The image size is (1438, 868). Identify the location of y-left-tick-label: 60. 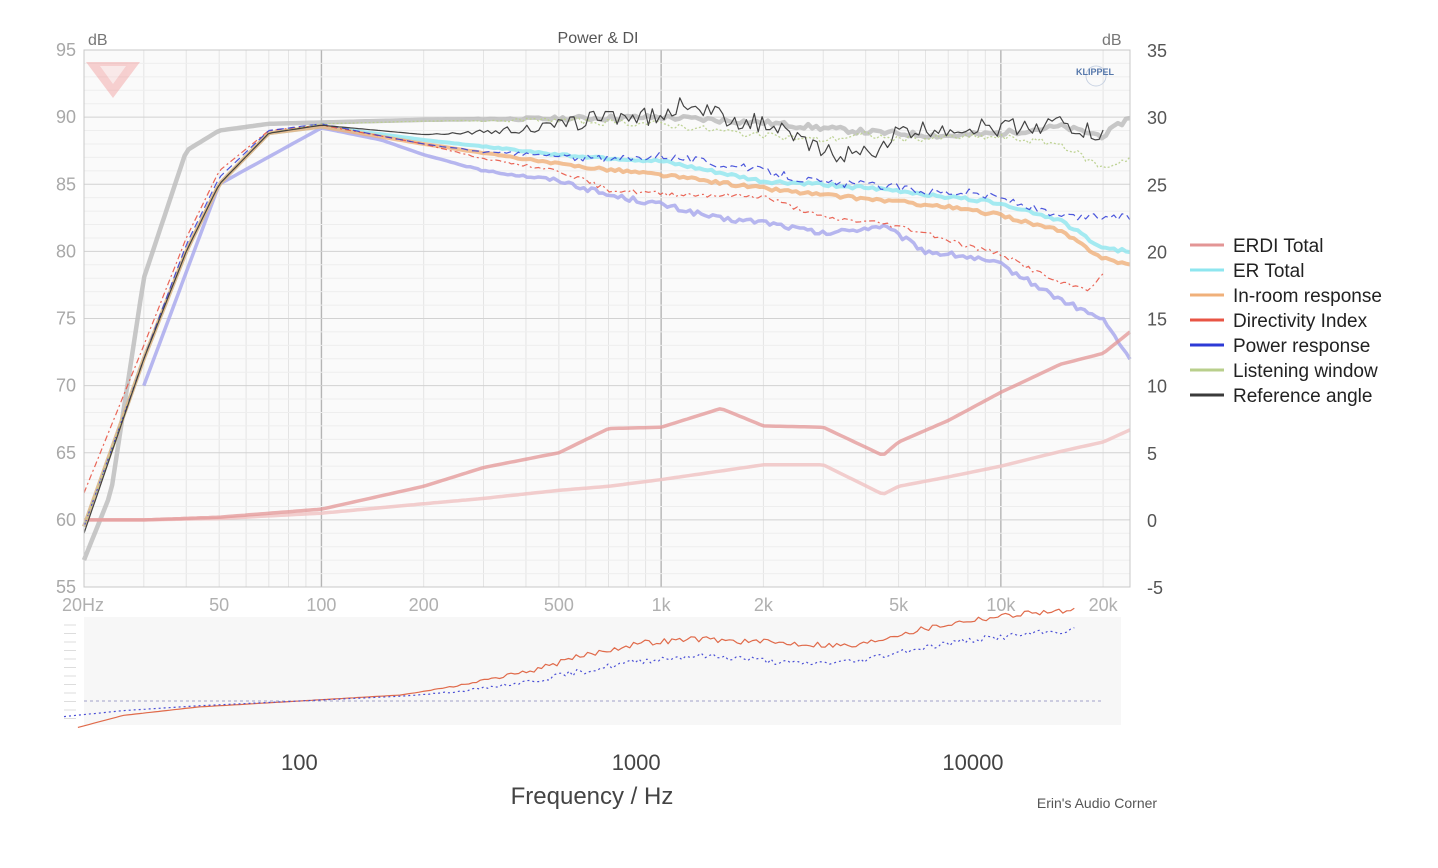
(66, 520).